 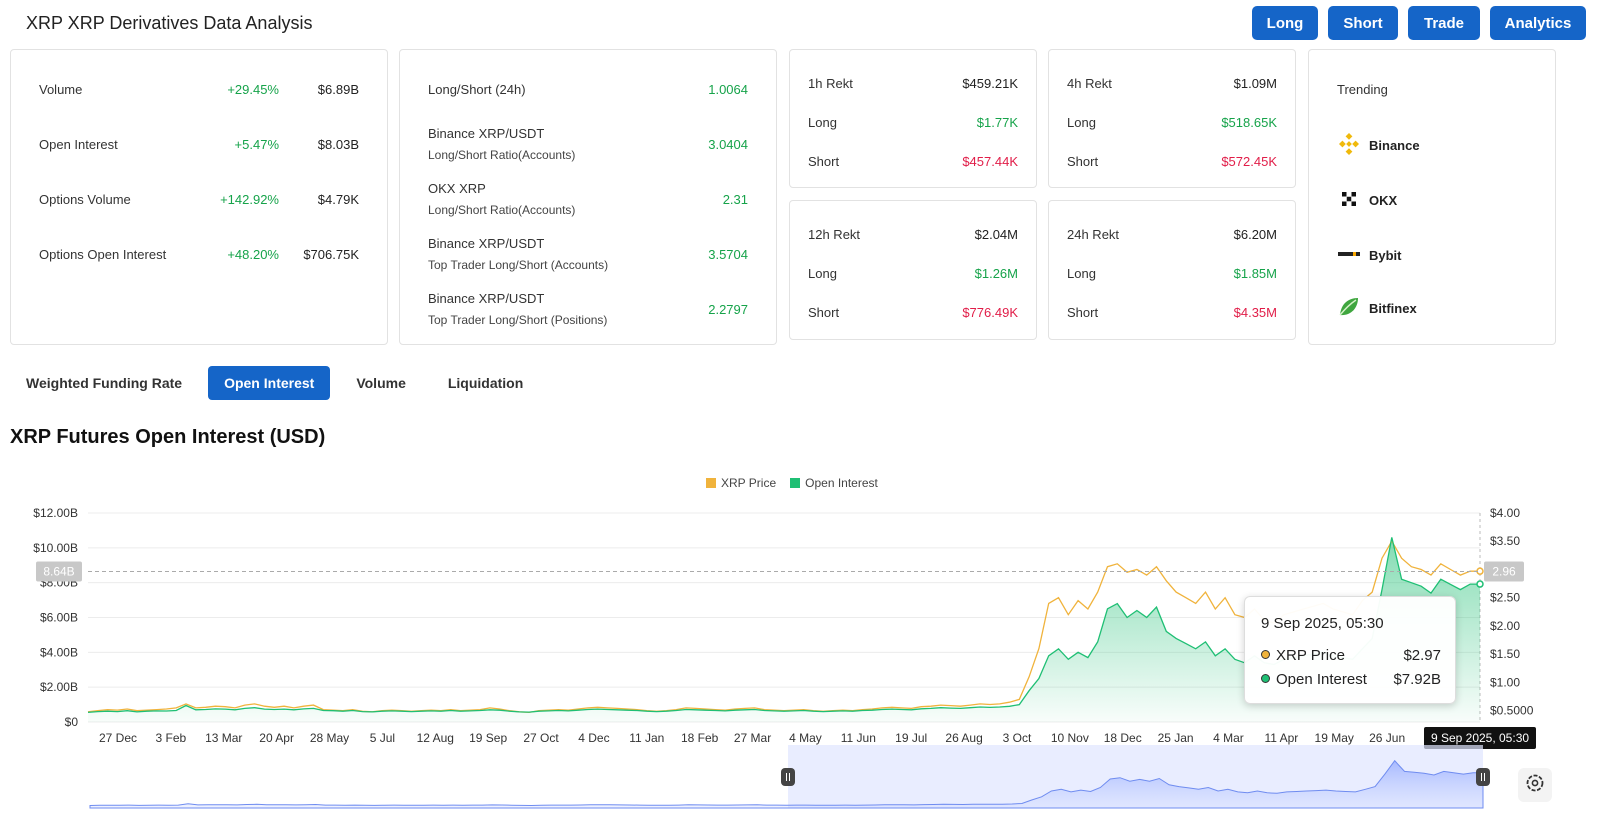 I want to click on trending-item-bybit: Bybit, so click(x=1369, y=255).